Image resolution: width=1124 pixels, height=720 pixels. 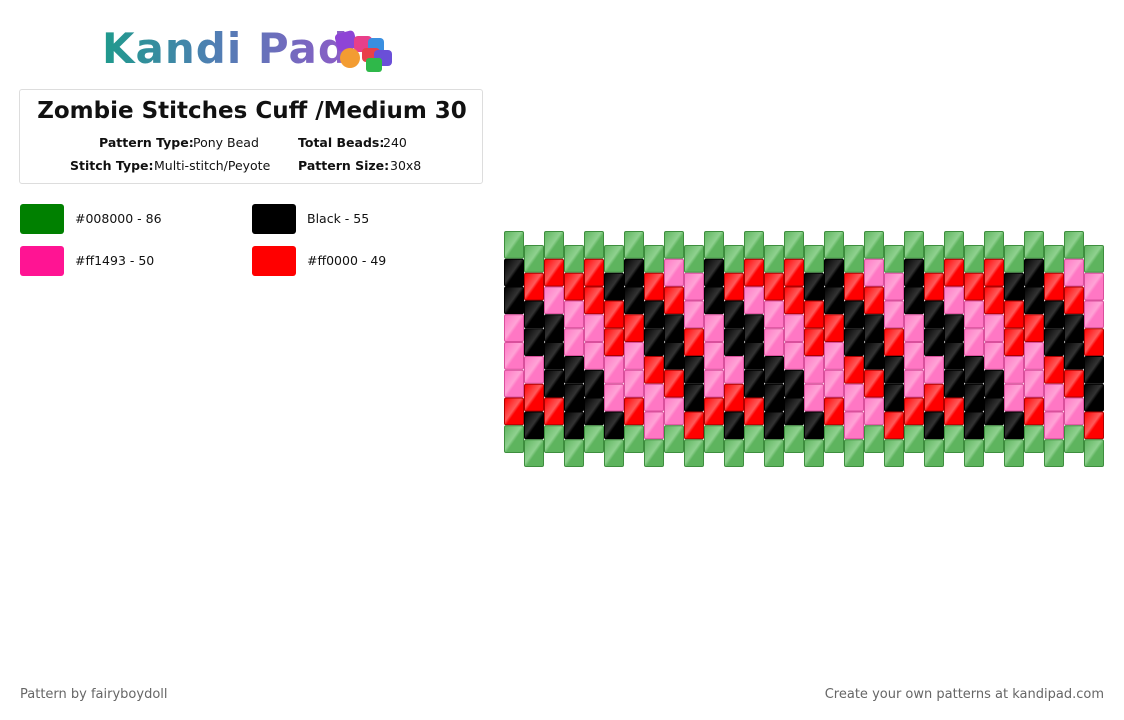 I want to click on logo-beads, so click(x=363, y=51).